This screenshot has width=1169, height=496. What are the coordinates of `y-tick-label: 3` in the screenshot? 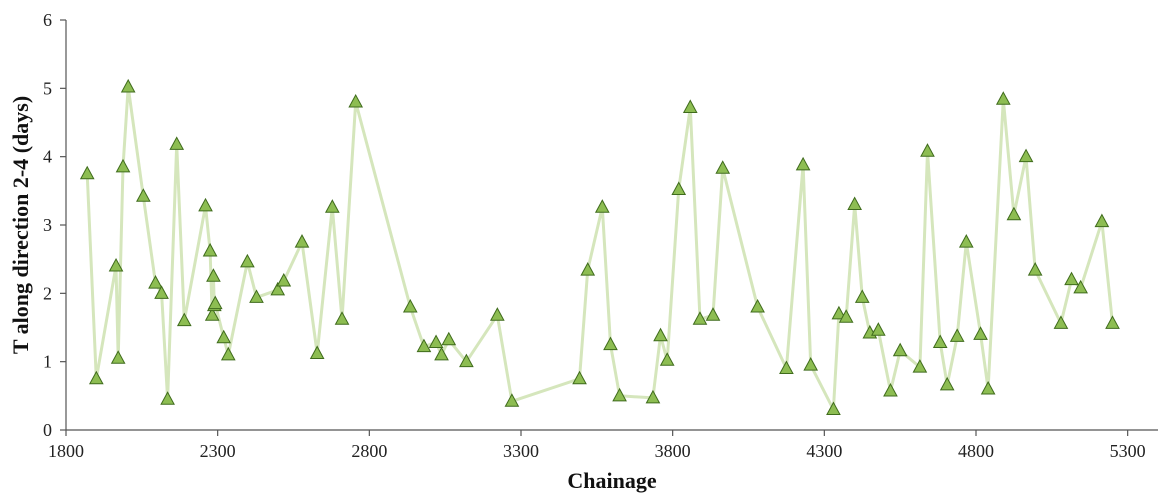 It's located at (47, 225).